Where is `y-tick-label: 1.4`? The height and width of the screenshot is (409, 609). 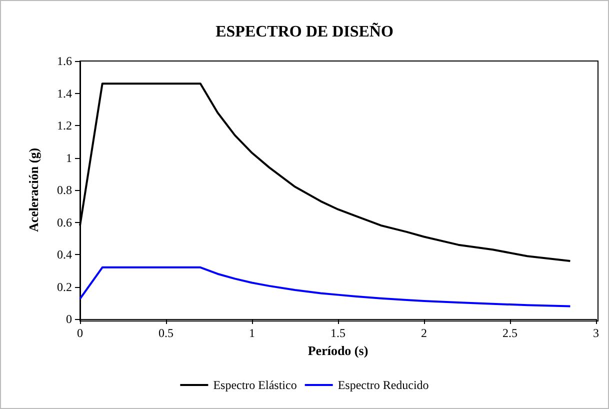 y-tick-label: 1.4 is located at coordinates (64, 93).